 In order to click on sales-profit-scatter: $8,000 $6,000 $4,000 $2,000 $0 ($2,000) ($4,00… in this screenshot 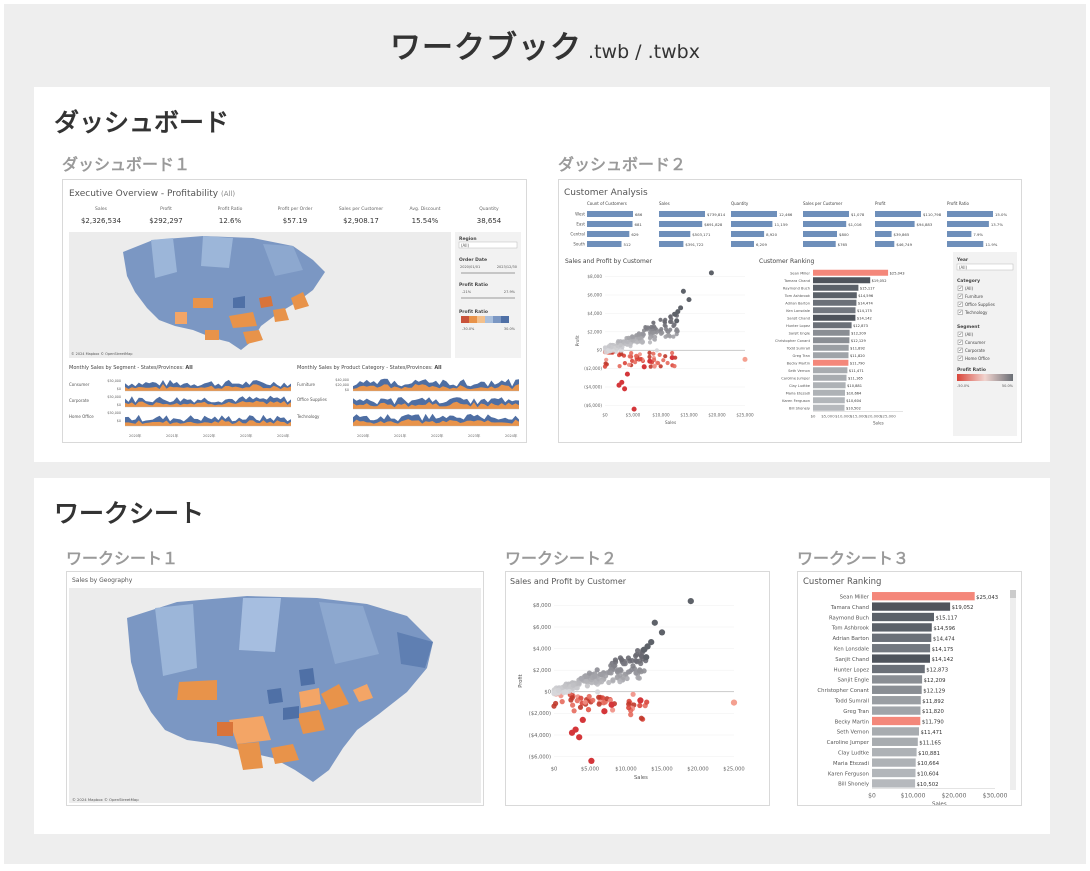, I will do `click(631, 689)`.